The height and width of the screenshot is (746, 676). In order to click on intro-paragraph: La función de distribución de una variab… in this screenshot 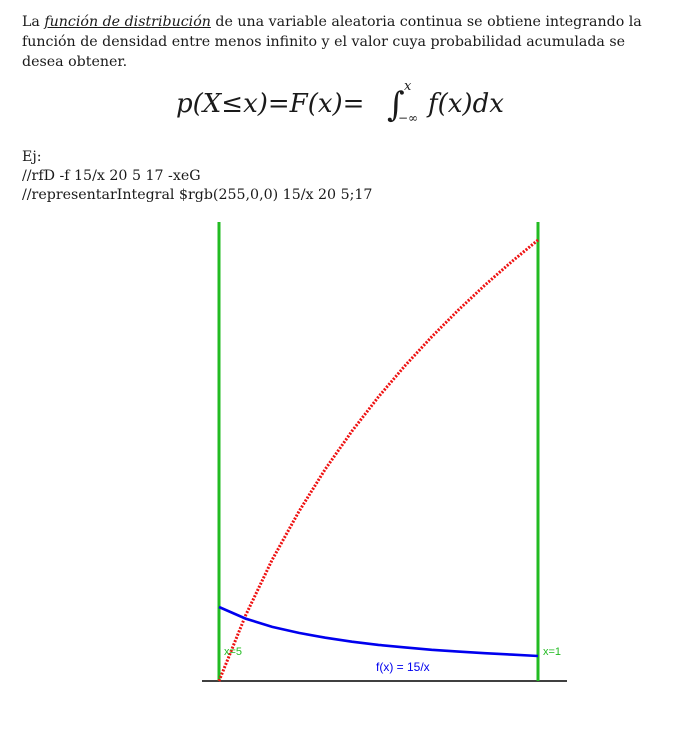, I will do `click(342, 42)`.